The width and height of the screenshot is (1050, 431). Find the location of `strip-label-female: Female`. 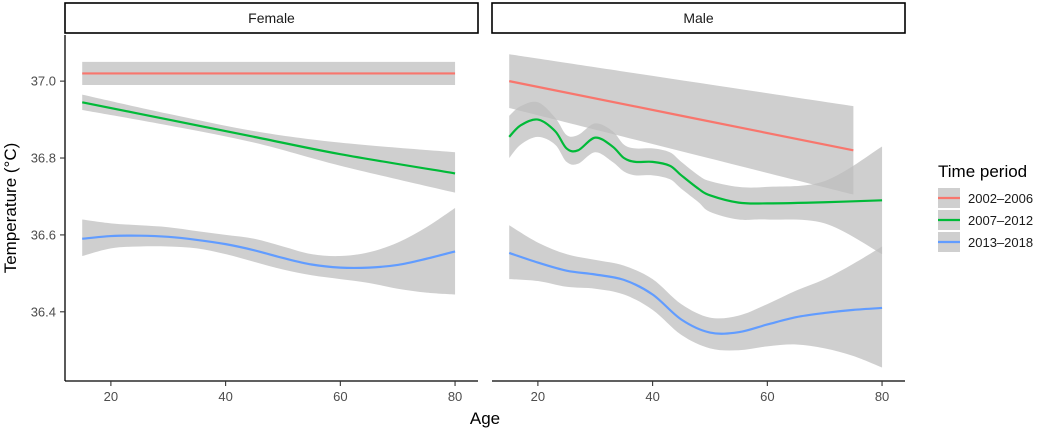

strip-label-female: Female is located at coordinates (271, 18).